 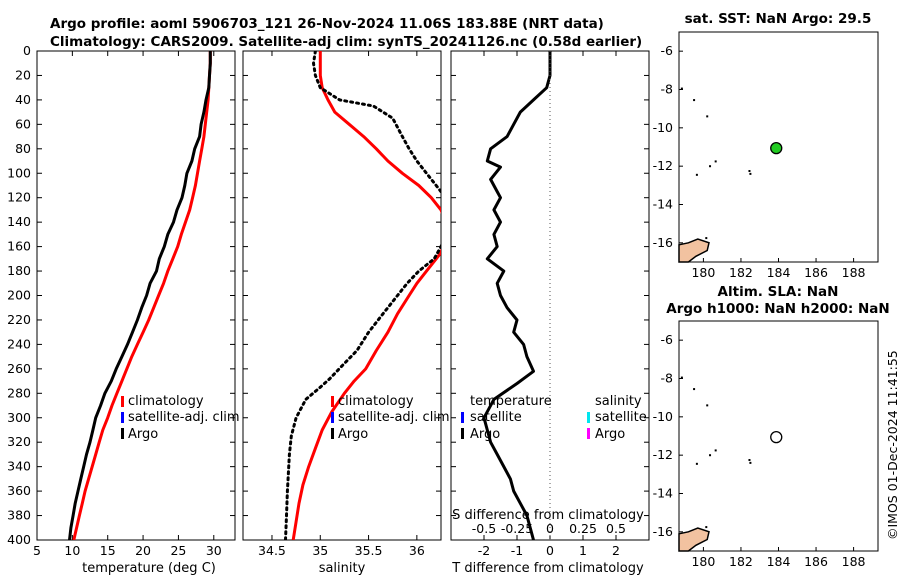 I want to click on legend-t-satellite: satellite, so click(x=496, y=417).